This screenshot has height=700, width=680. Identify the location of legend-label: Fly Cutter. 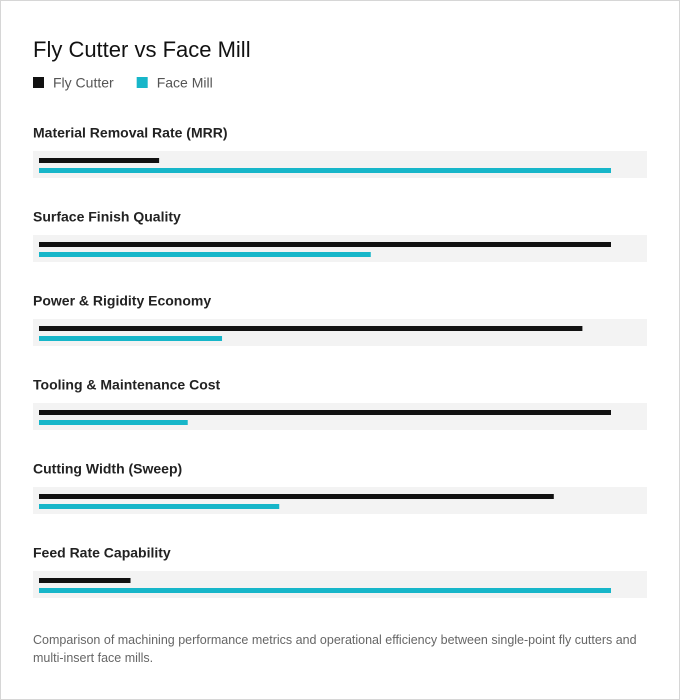
(83, 83).